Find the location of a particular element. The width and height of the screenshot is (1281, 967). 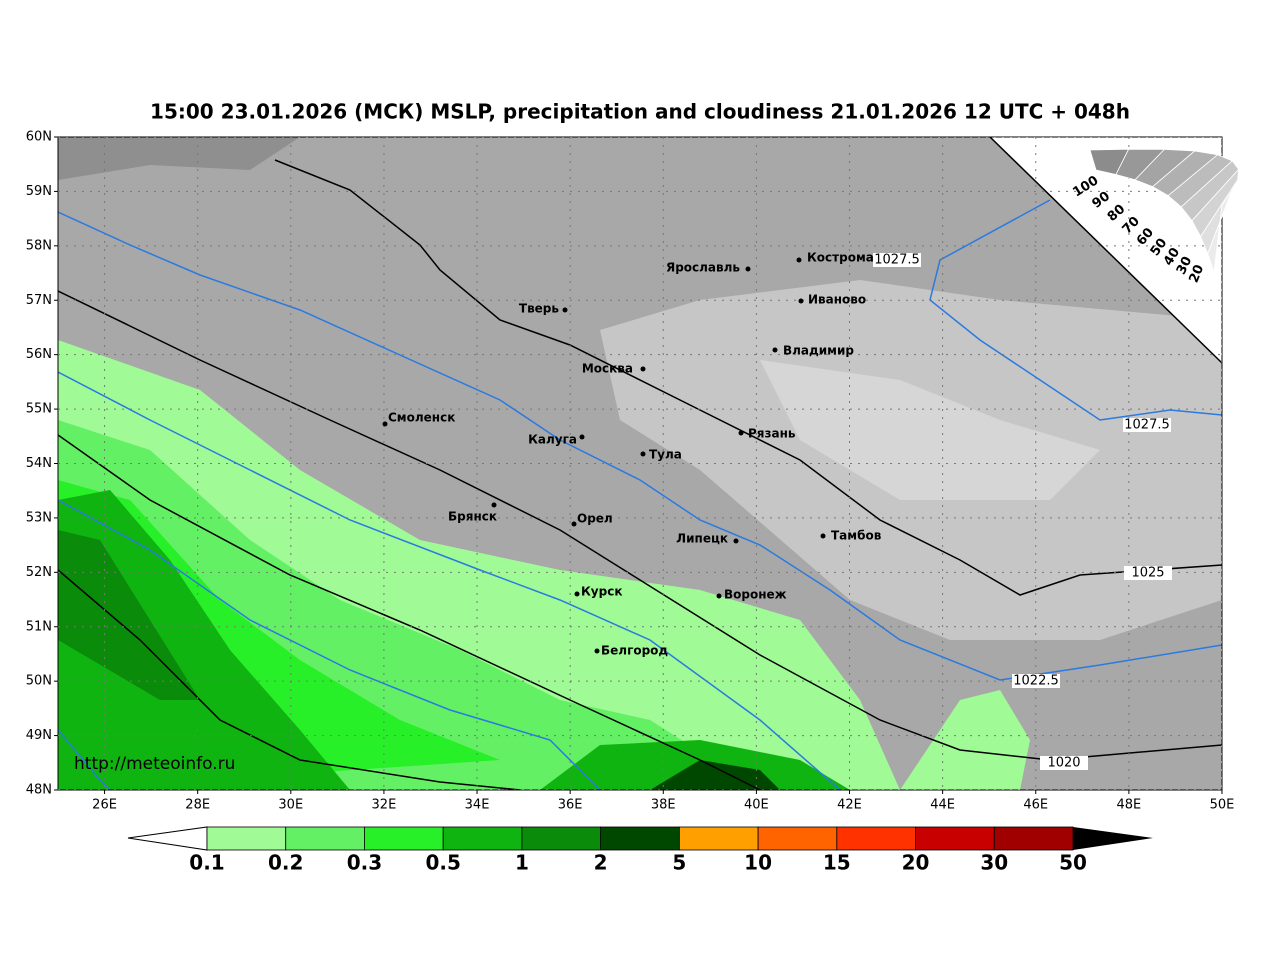

colorbar-max-arrow is located at coordinates (1113, 838).